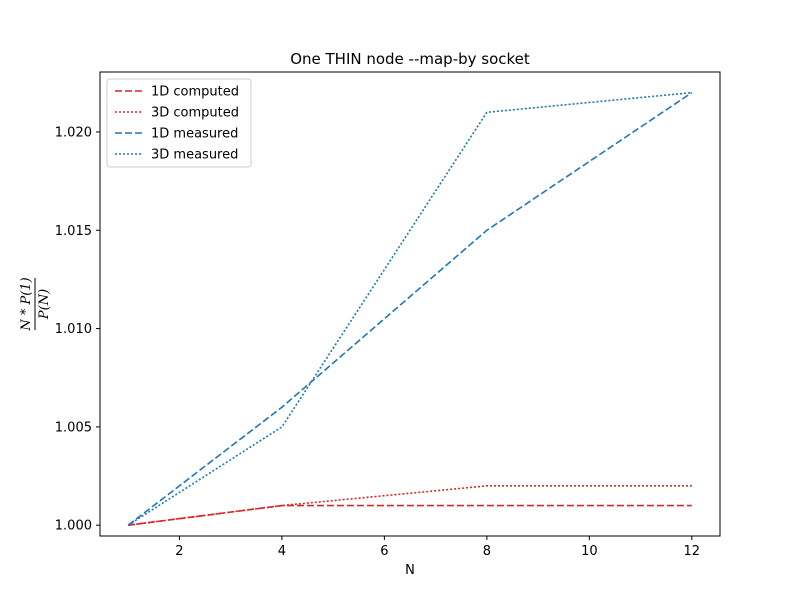 The height and width of the screenshot is (600, 800). I want to click on legend-label: 3D computed, so click(195, 113).